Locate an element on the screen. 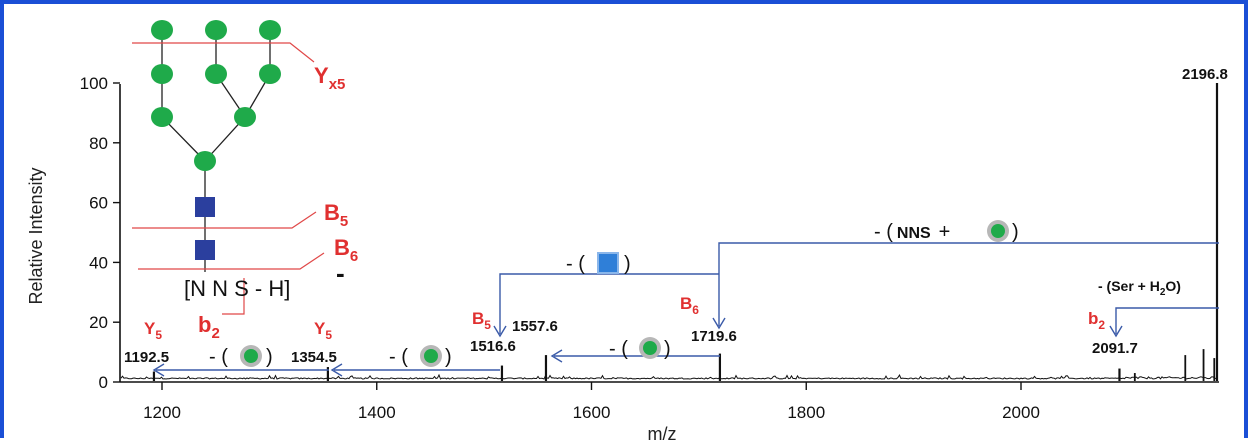  loss-ser-h2o: - (Ser + H2O) is located at coordinates (1139, 288).